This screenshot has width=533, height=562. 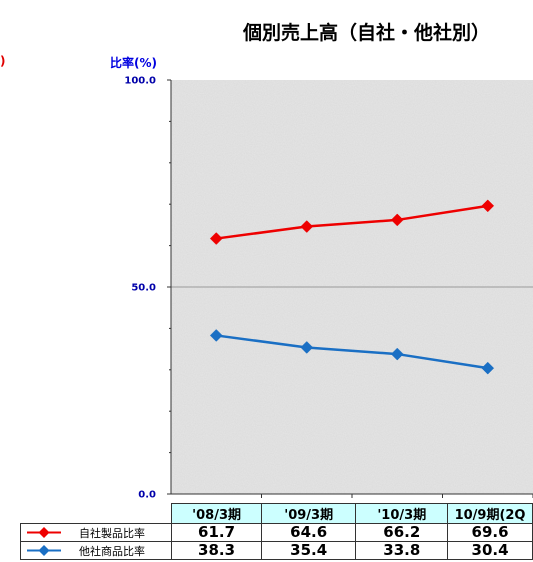 I want to click on data-value: 30.4, so click(x=490, y=550).